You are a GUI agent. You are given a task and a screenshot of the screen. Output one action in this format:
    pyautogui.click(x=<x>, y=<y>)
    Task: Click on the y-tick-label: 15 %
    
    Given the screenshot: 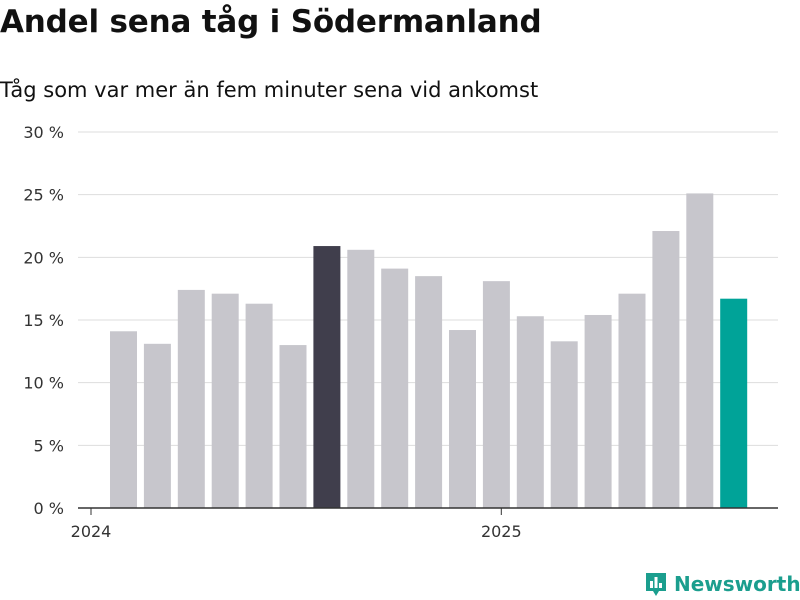 What is the action you would take?
    pyautogui.click(x=43, y=320)
    